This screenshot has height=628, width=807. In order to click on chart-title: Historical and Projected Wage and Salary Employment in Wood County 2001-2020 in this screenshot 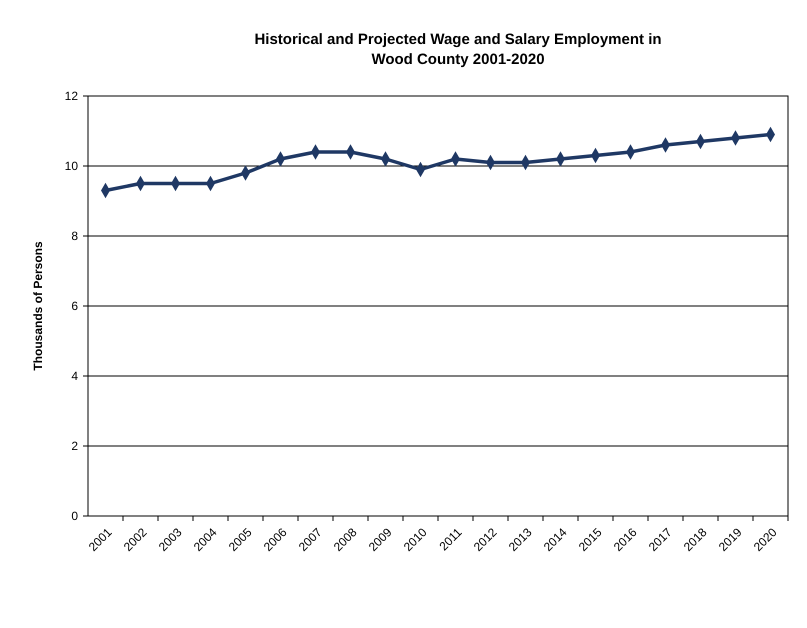, I will do `click(458, 49)`.